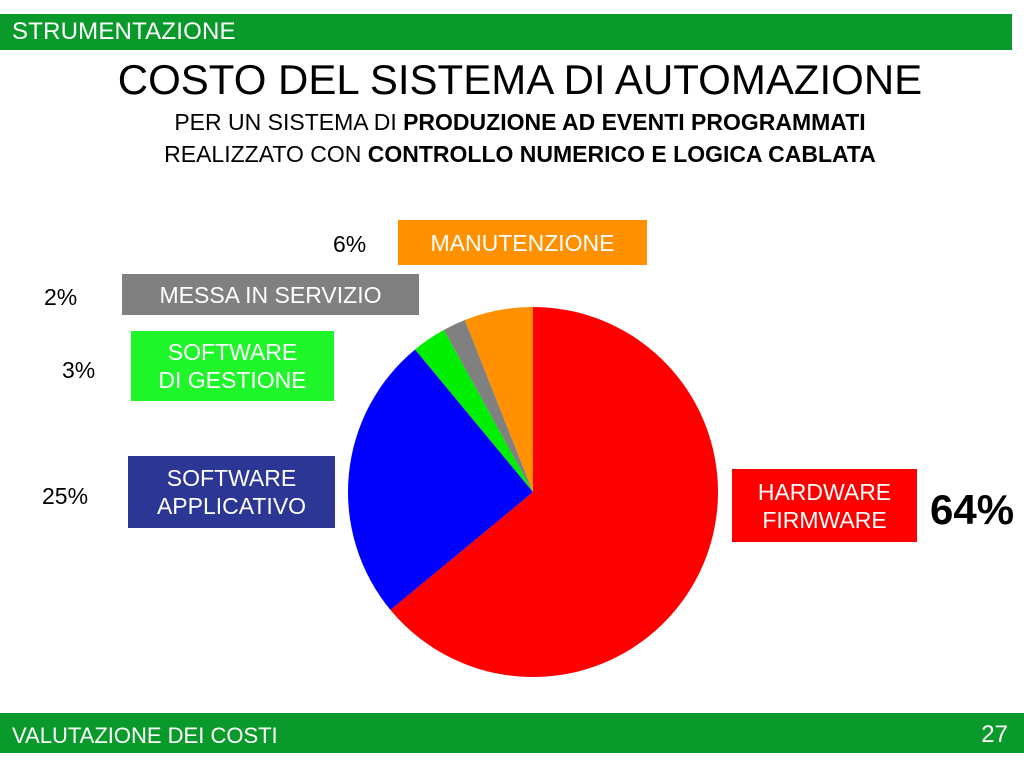 The image size is (1024, 768). I want to click on legend-sw-applicativo-line-2: APPLICATIVO, so click(231, 506).